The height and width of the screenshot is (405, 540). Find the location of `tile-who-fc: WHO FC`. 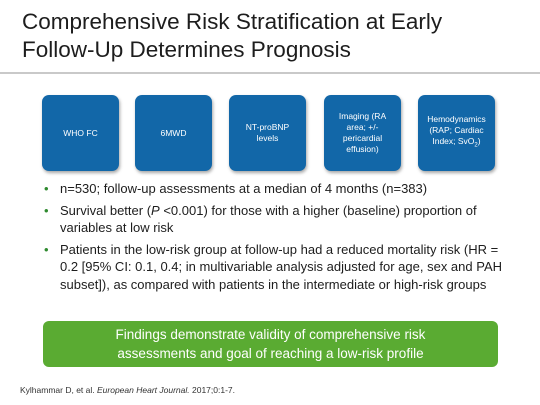

tile-who-fc: WHO FC is located at coordinates (80, 133).